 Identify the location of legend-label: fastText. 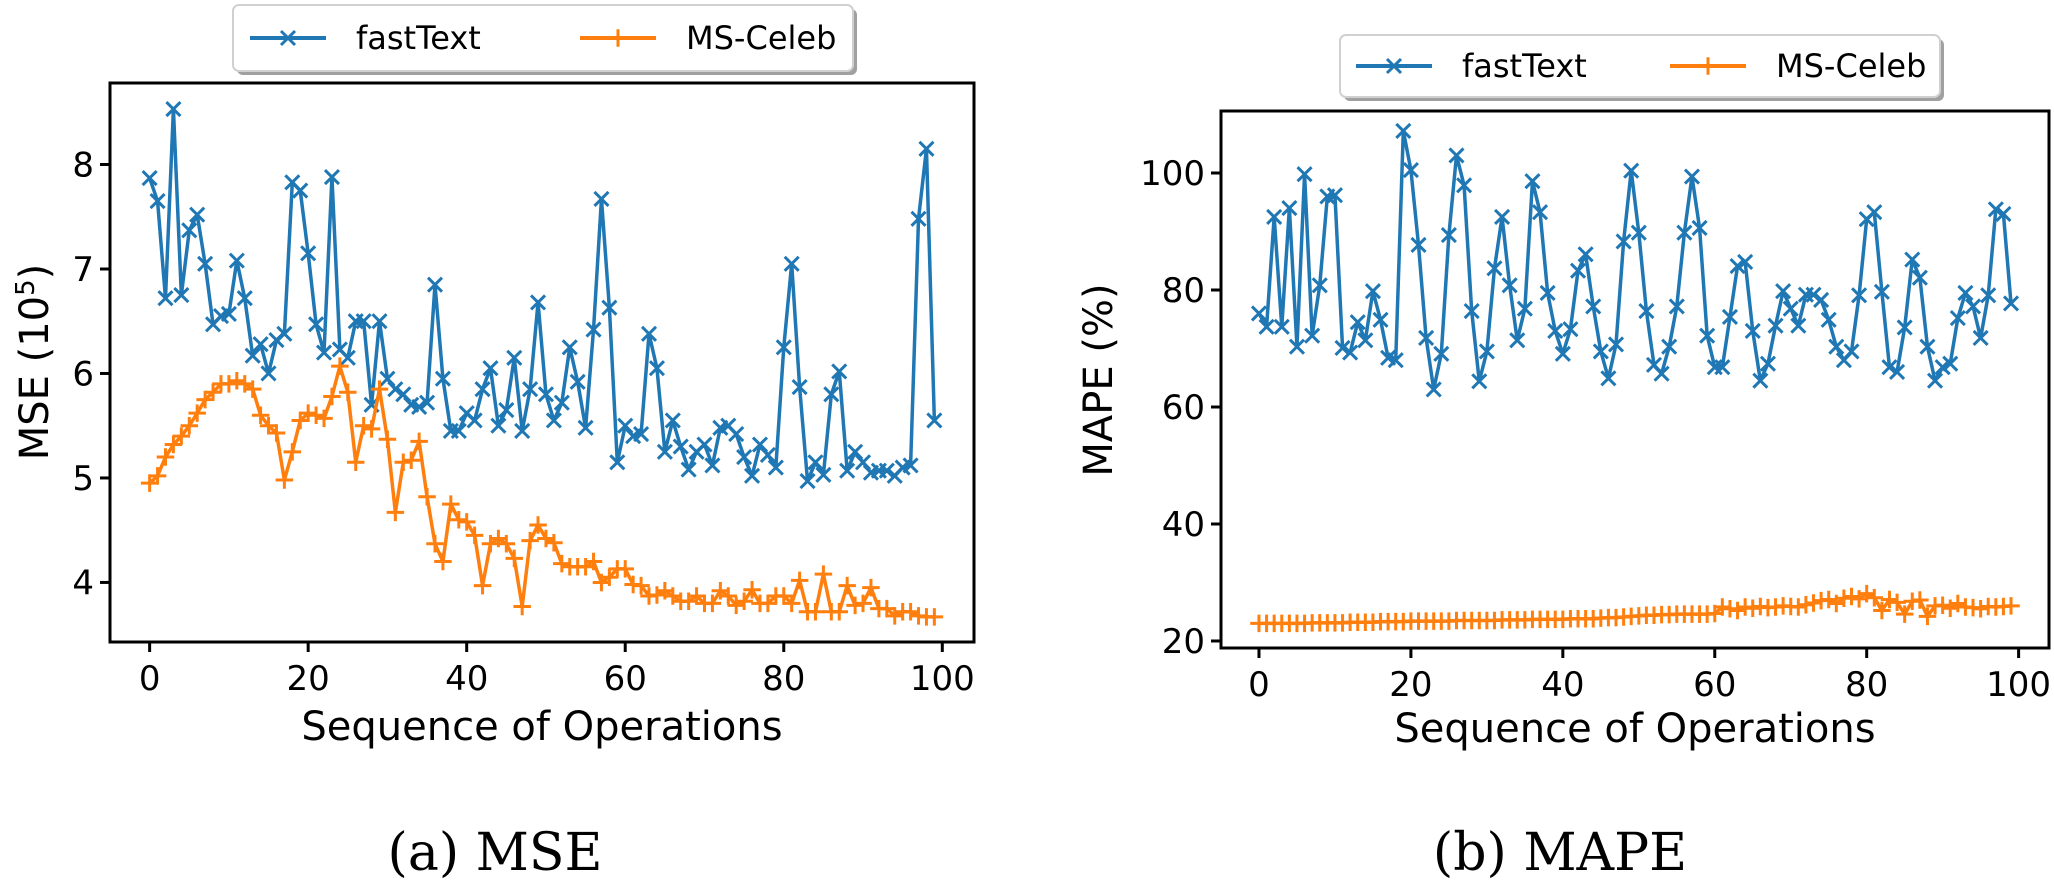
(1524, 66).